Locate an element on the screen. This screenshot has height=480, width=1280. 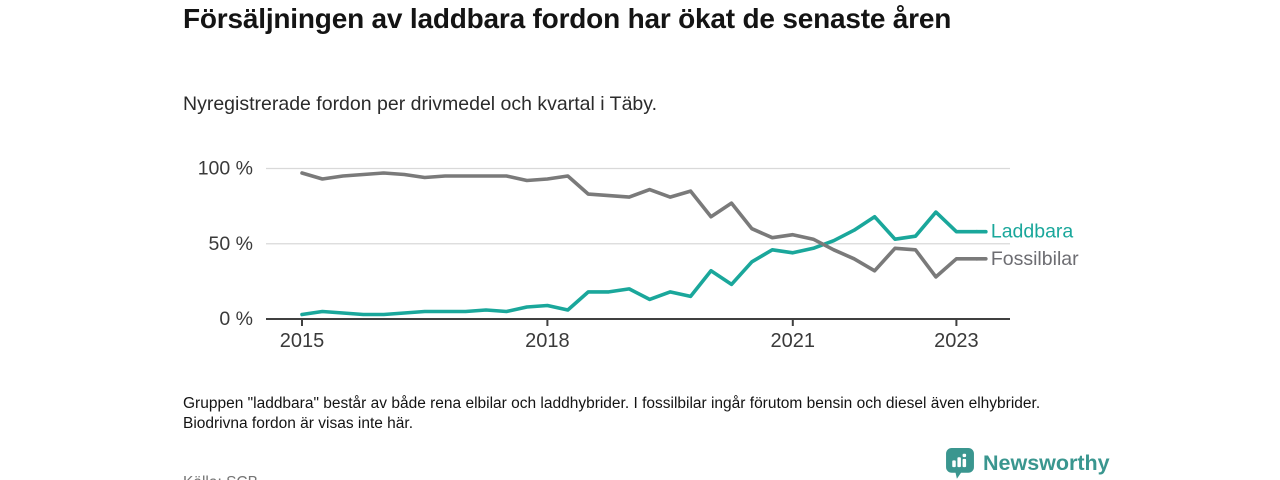
source-text: Källa: SCB is located at coordinates (220, 477).